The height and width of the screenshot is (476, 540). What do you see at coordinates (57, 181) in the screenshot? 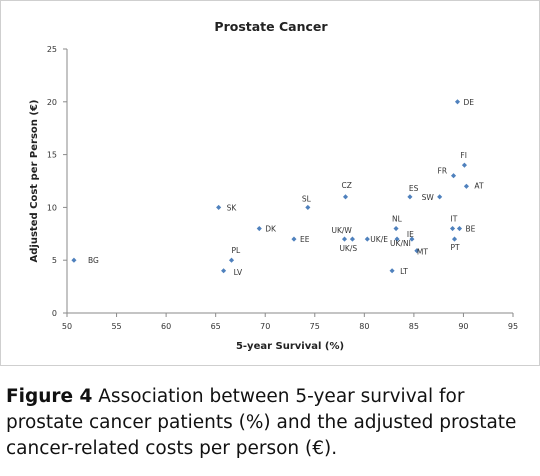
I see `y-axis-ticks: 0 5 10 15 20 25` at bounding box center [57, 181].